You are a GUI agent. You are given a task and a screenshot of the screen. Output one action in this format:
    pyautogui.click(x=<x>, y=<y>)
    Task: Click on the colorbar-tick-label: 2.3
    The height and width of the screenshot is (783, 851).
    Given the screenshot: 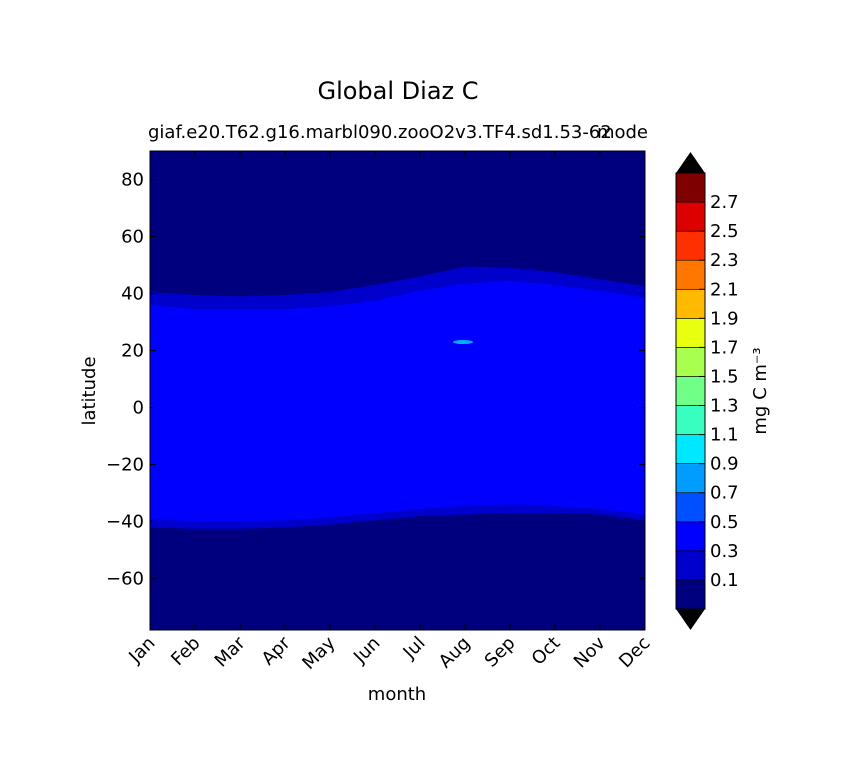 What is the action you would take?
    pyautogui.click(x=724, y=260)
    